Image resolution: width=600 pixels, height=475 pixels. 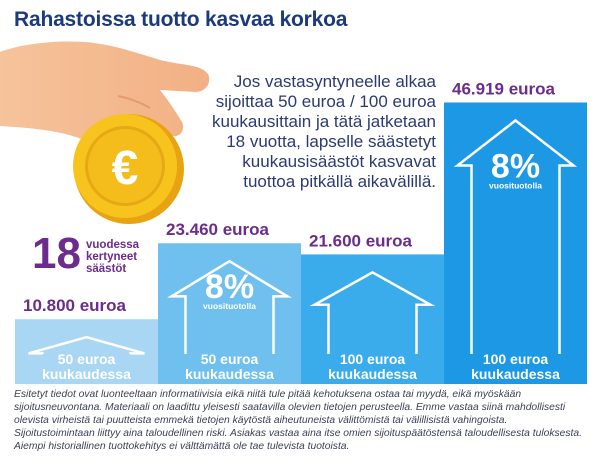 What do you see at coordinates (218, 229) in the screenshot?
I see `value-label-2: 23.460 euroa` at bounding box center [218, 229].